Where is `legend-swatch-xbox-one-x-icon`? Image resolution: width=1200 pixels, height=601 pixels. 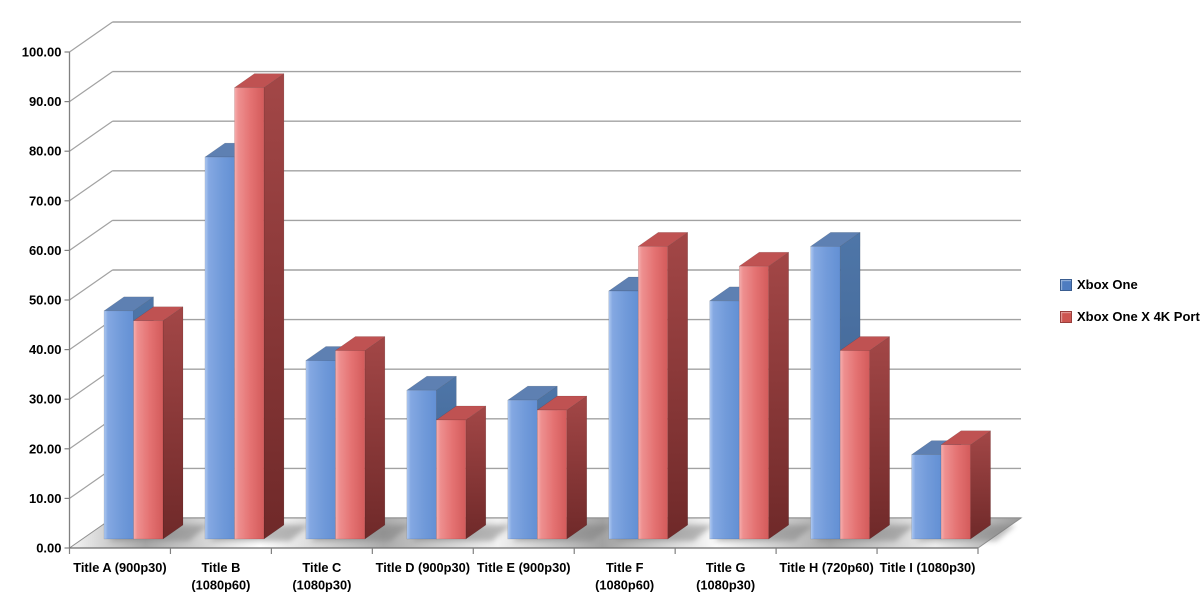 legend-swatch-xbox-one-x-icon is located at coordinates (1066, 316).